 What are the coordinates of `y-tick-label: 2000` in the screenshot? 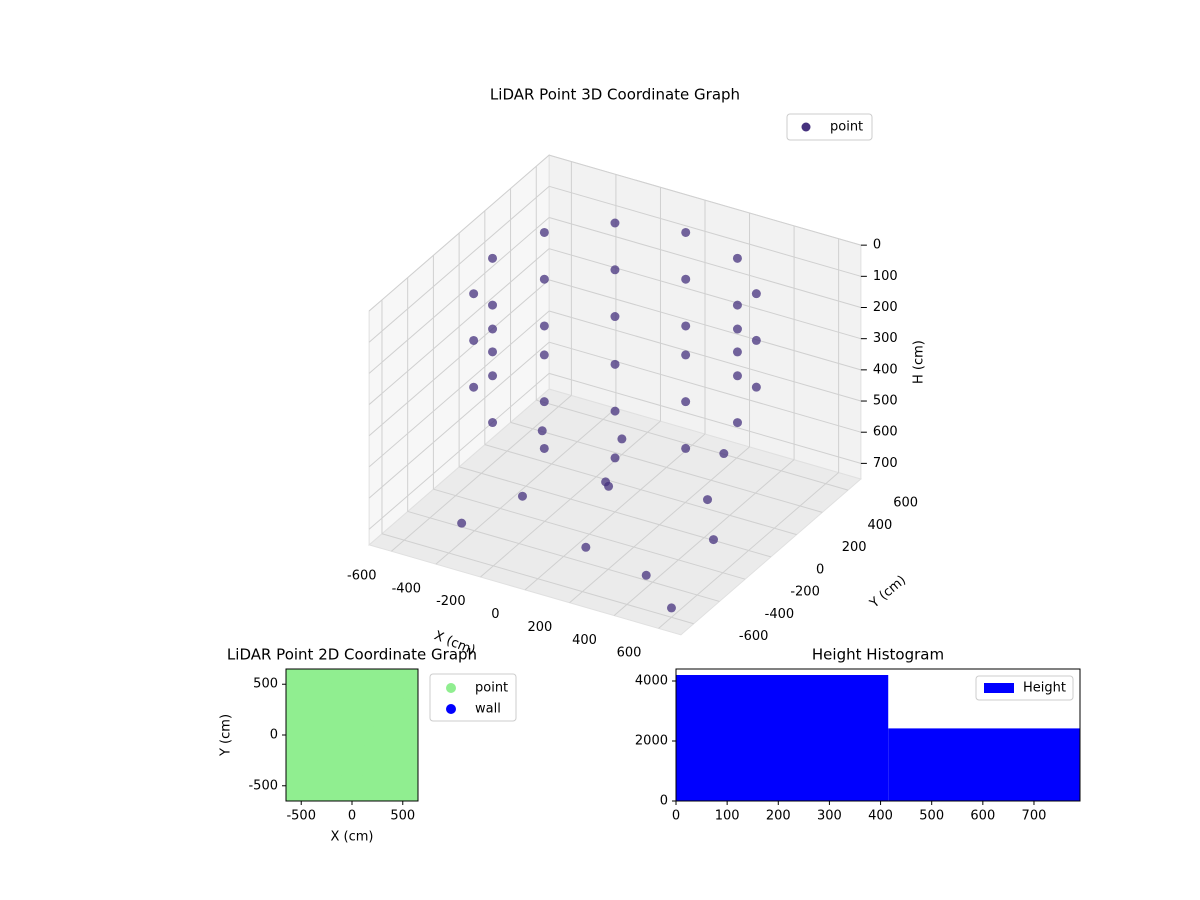 It's located at (651, 741).